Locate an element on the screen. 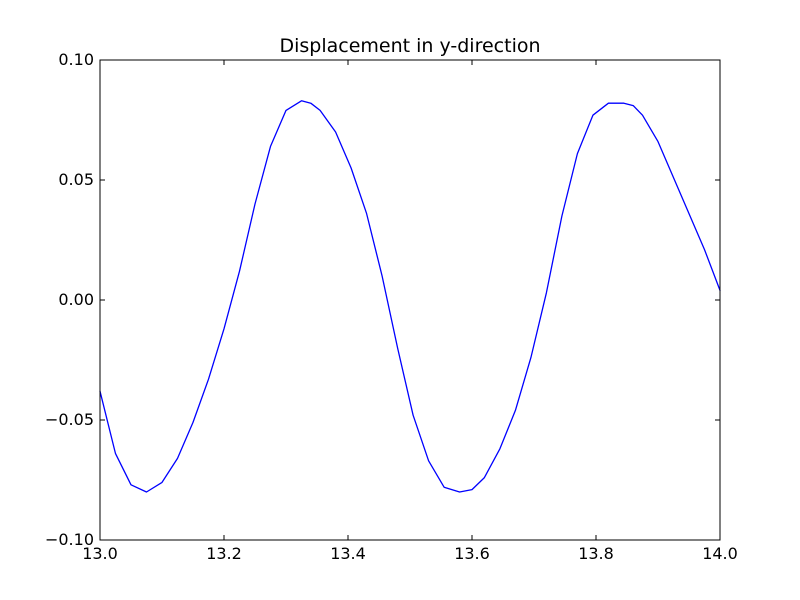 The width and height of the screenshot is (800, 600). x-tick-label: 13.4 is located at coordinates (348, 553).